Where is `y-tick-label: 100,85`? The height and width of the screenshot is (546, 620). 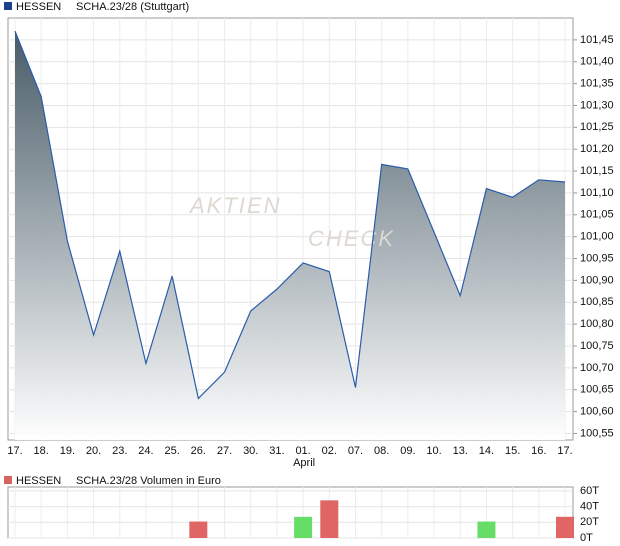
y-tick-label: 100,85 is located at coordinates (597, 302).